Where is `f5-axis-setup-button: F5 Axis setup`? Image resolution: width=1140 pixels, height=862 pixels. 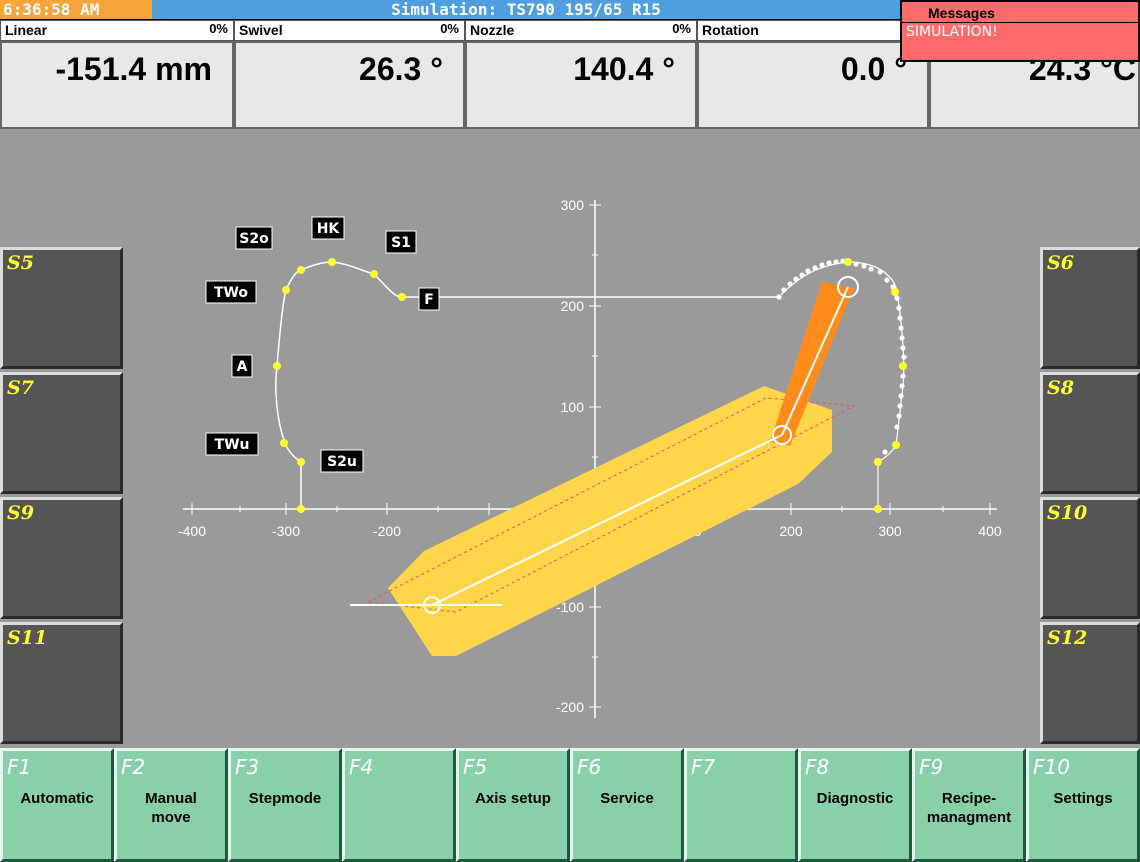
f5-axis-setup-button: F5 Axis setup is located at coordinates (513, 805).